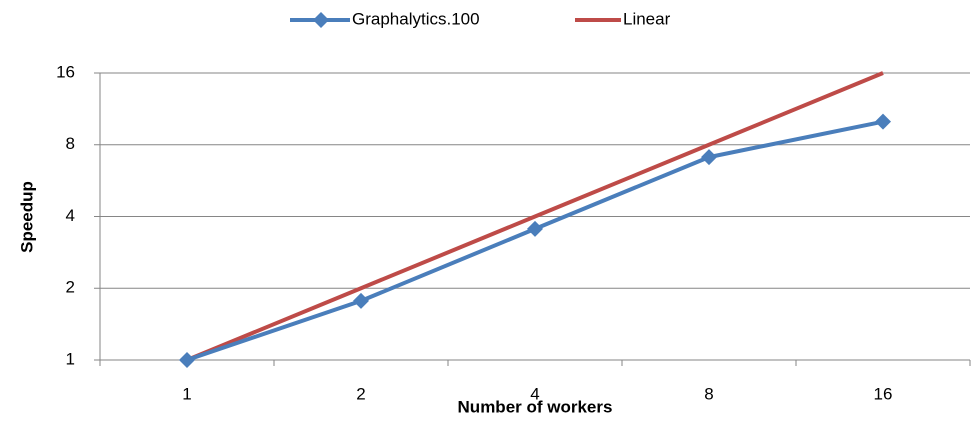 Image resolution: width=971 pixels, height=445 pixels. Describe the element at coordinates (883, 393) in the screenshot. I see `x-tick-label: 16` at that location.